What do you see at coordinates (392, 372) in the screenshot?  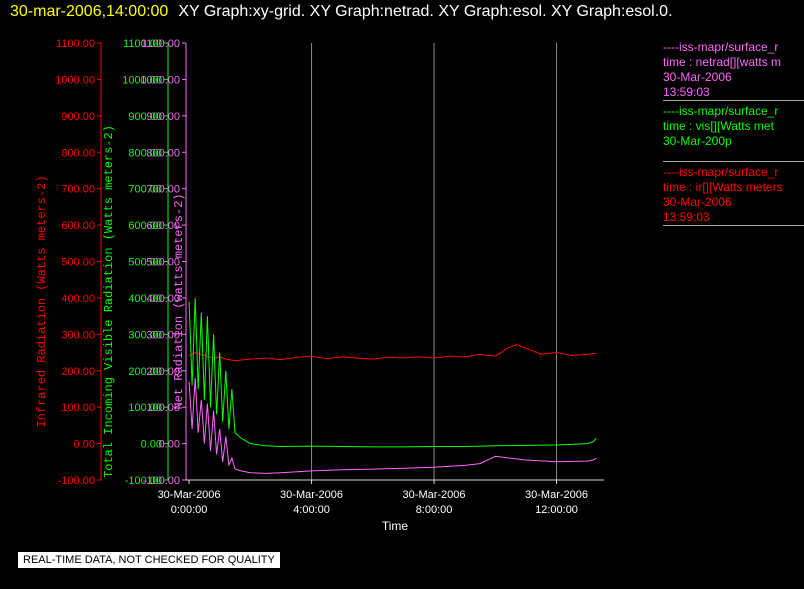 I see `series-line-vis` at bounding box center [392, 372].